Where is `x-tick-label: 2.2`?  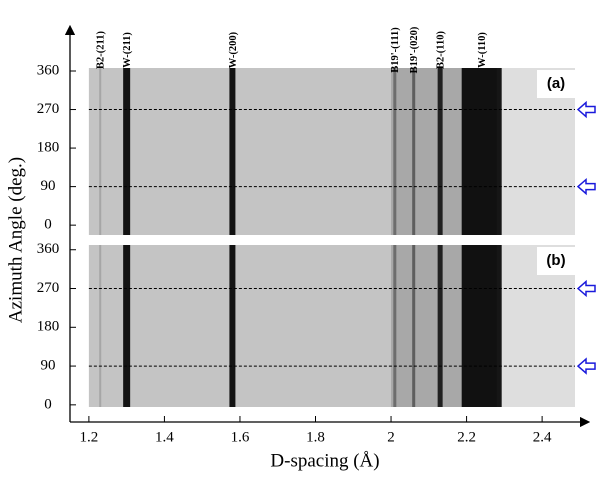
x-tick-label: 2.2 is located at coordinates (466, 437).